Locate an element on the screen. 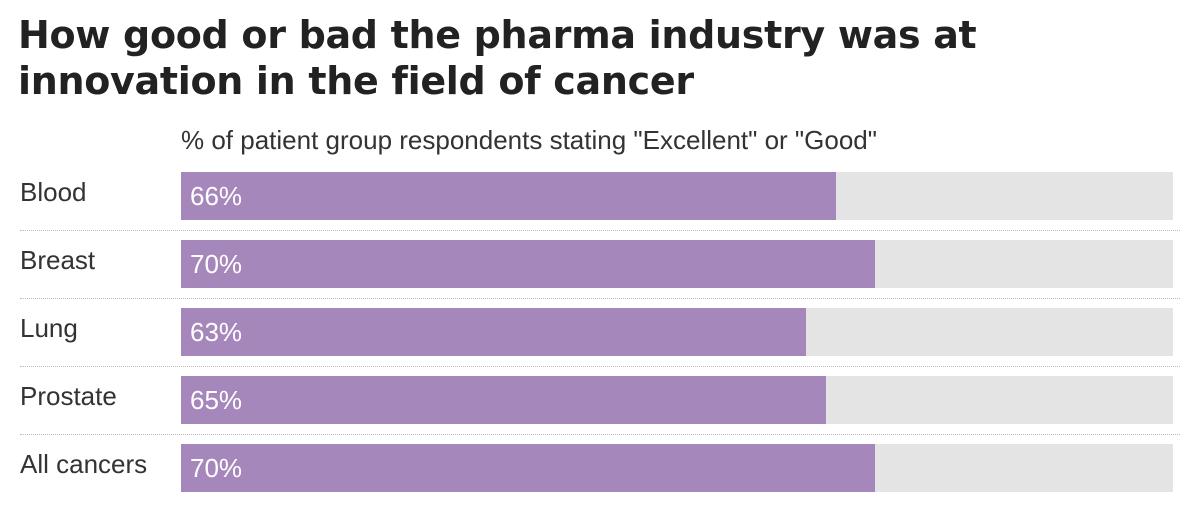  bar-row: All cancers 70% is located at coordinates (600, 468).